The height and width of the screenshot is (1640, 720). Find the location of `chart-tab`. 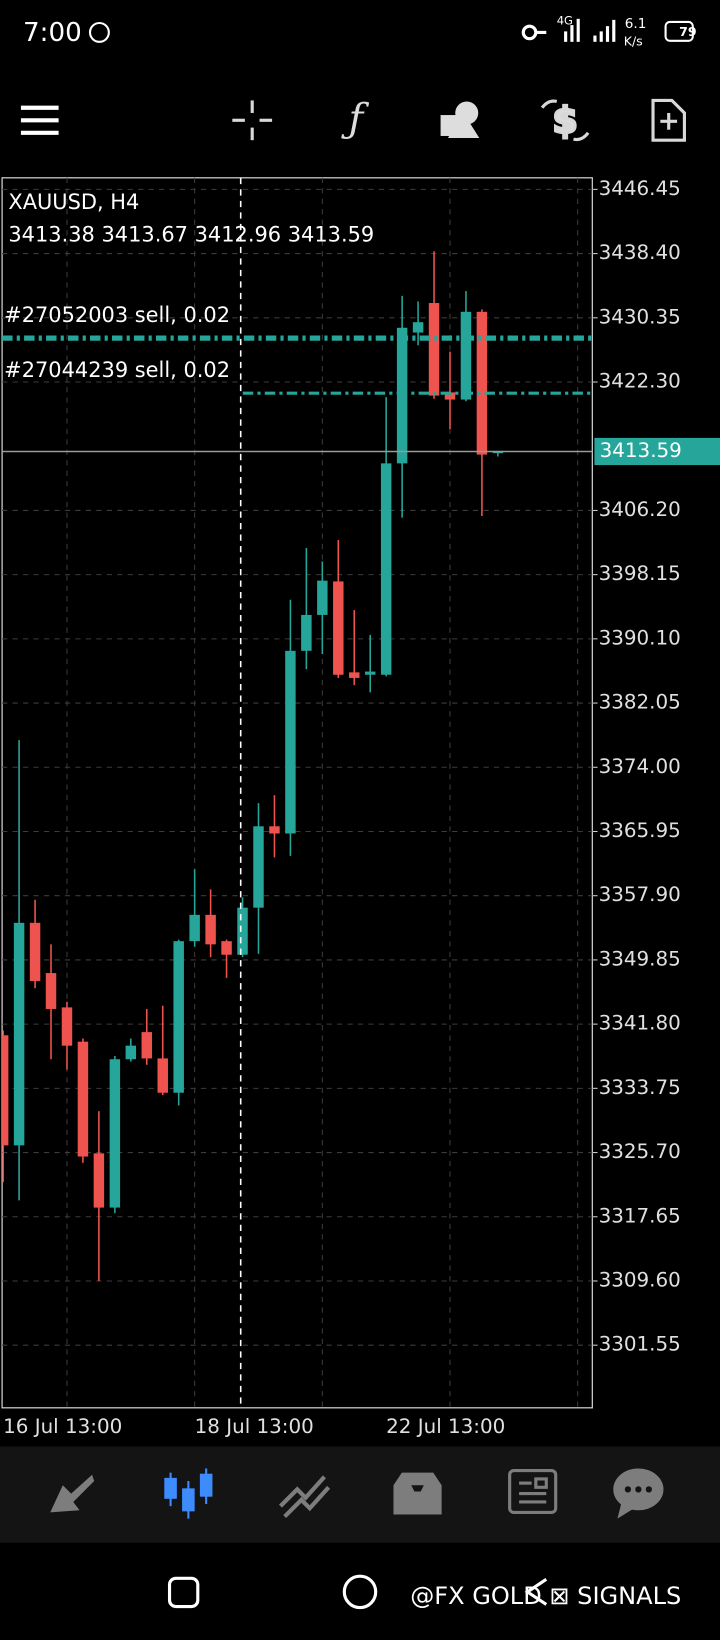

chart-tab is located at coordinates (188, 1493).